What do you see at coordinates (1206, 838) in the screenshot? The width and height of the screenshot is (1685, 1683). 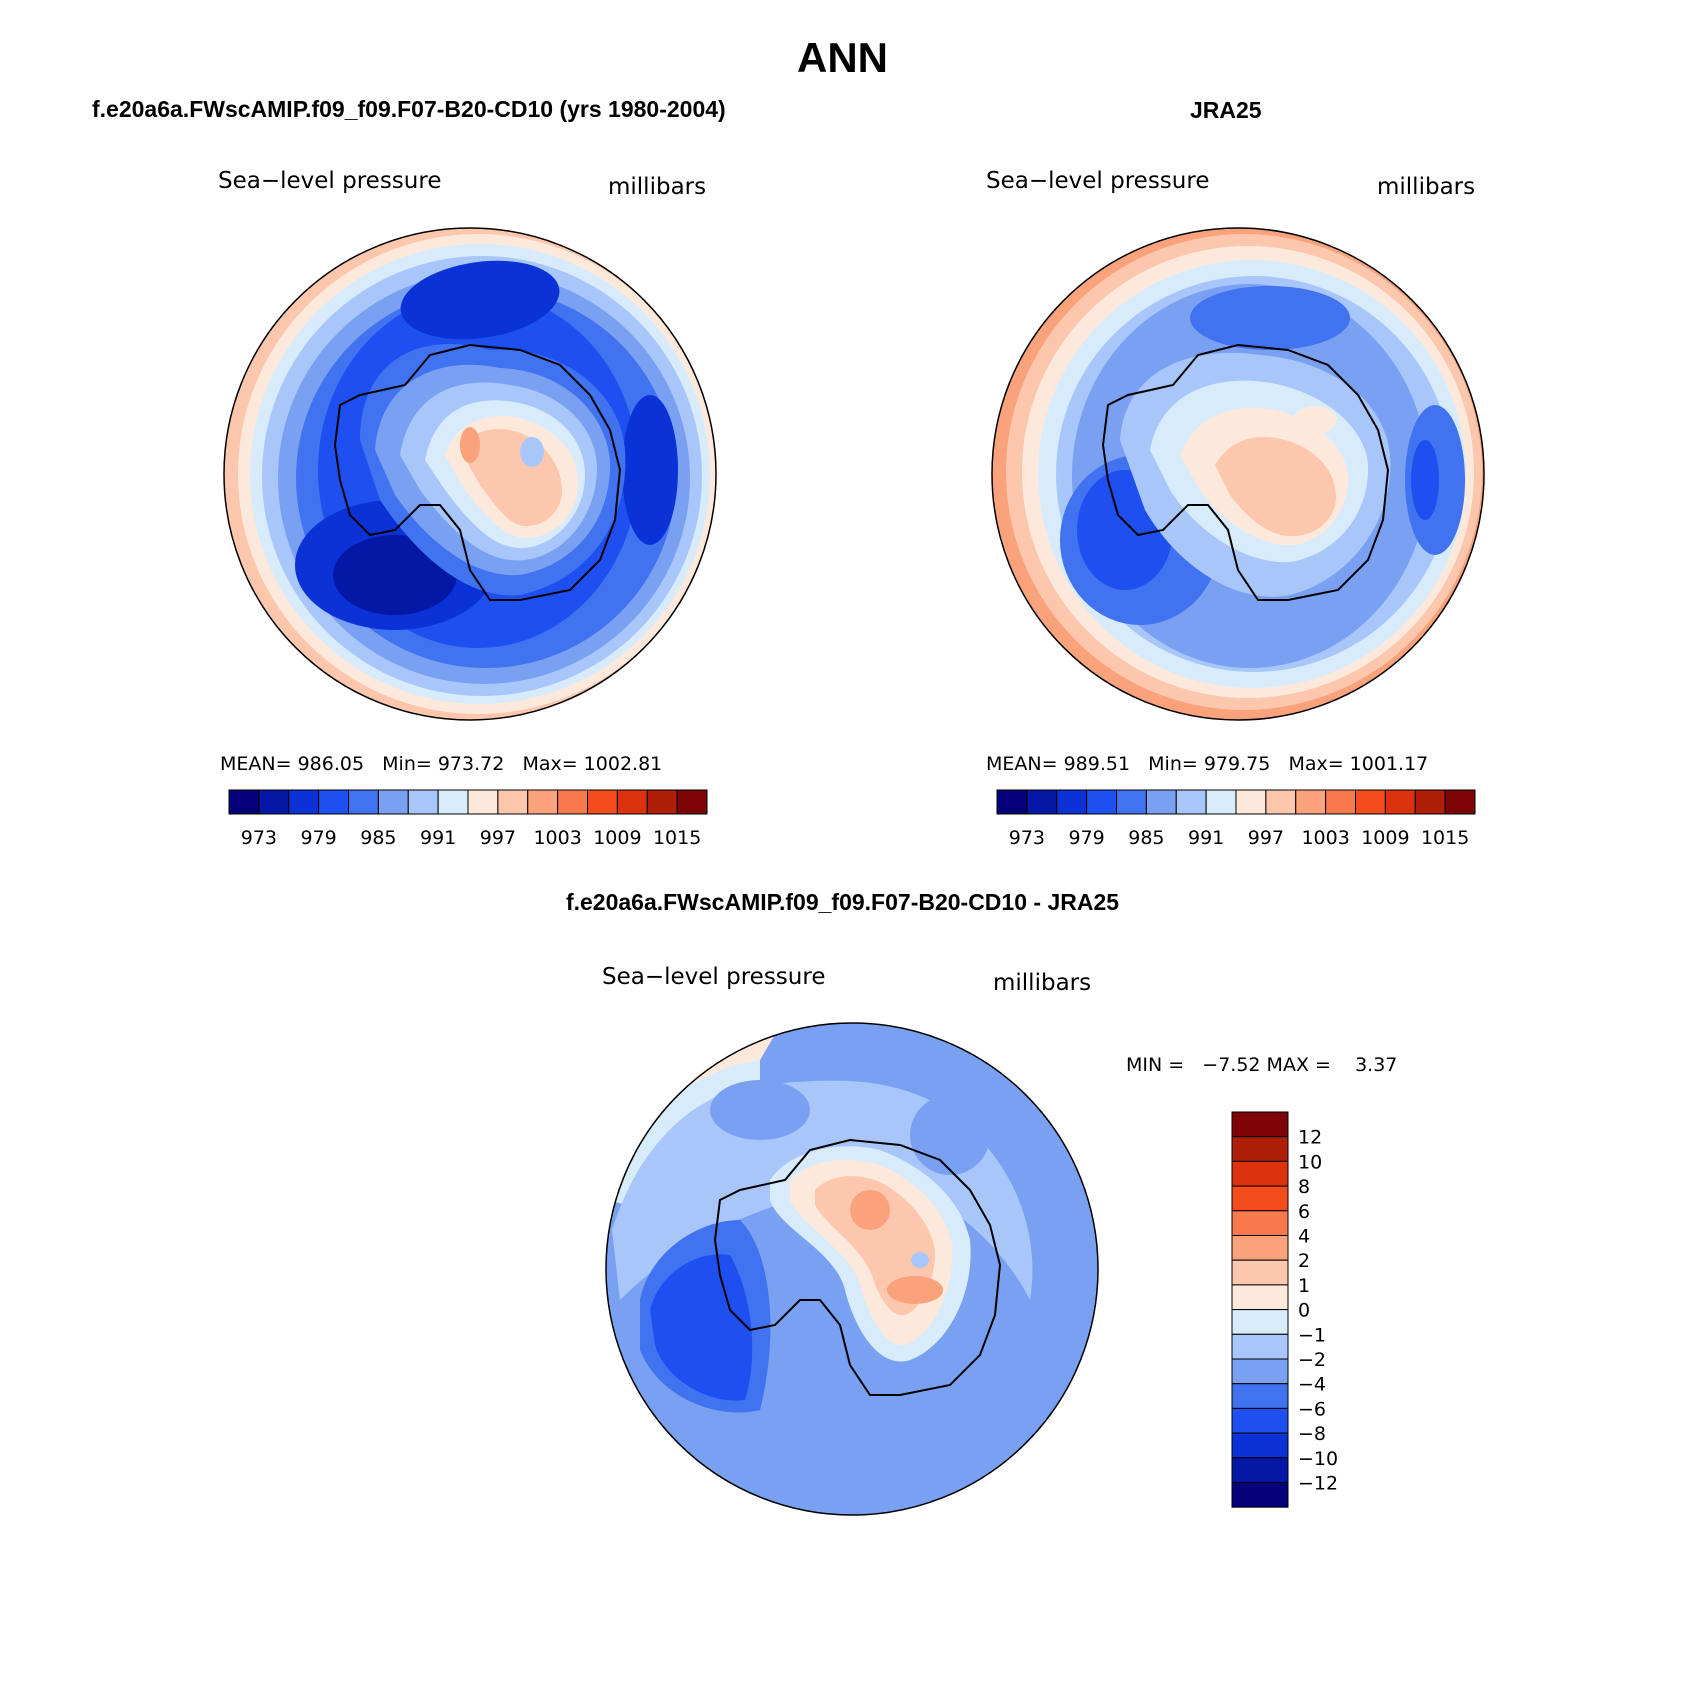 I see `obs-colorbar-tick-label: 991` at bounding box center [1206, 838].